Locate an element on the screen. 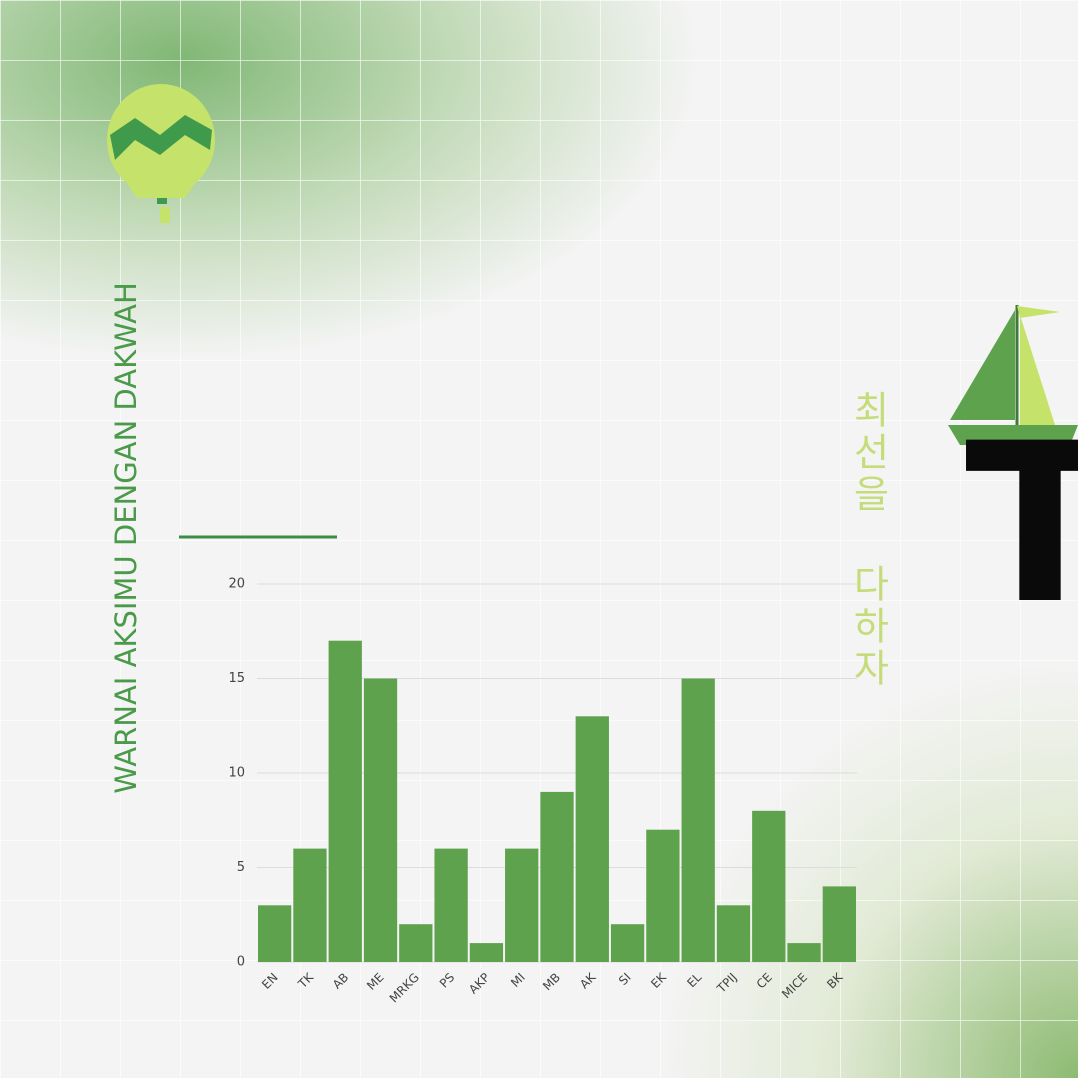 This screenshot has height=1078, width=1078. y-tick-label: 20 is located at coordinates (236, 584).